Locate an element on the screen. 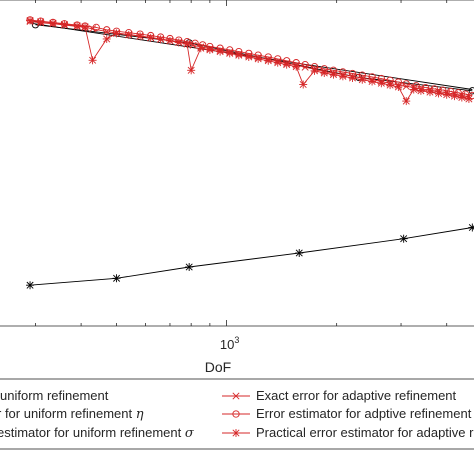 This screenshot has height=474, width=474. series-0-point-7-b is located at coordinates (107, 32).